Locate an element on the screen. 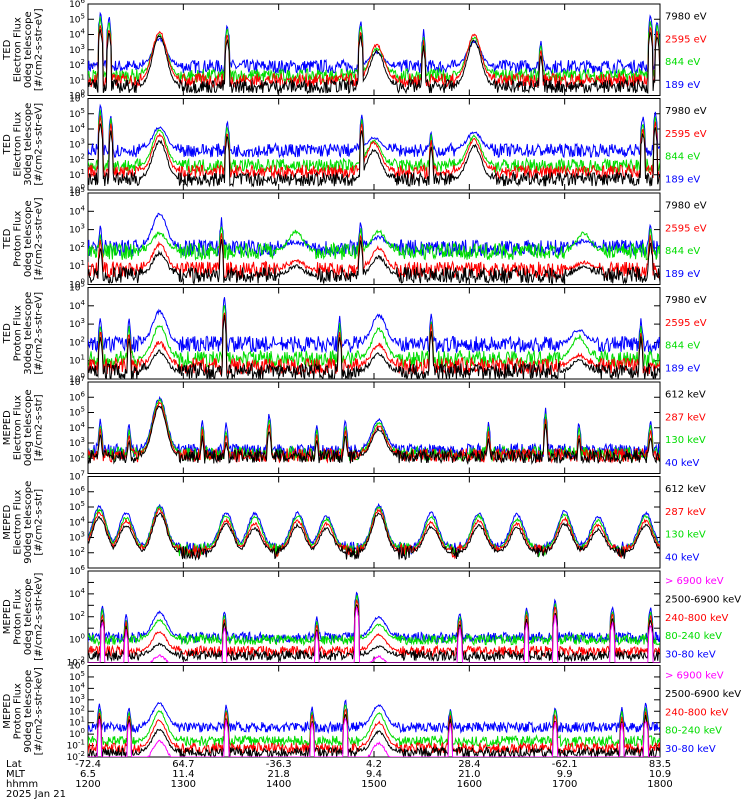  legend-entry: 7980 eV is located at coordinates (686, 300).